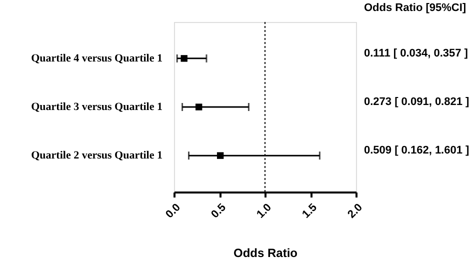 This screenshot has height=267, width=474. I want to click on x-axis-title: Odds Ratio, so click(265, 253).